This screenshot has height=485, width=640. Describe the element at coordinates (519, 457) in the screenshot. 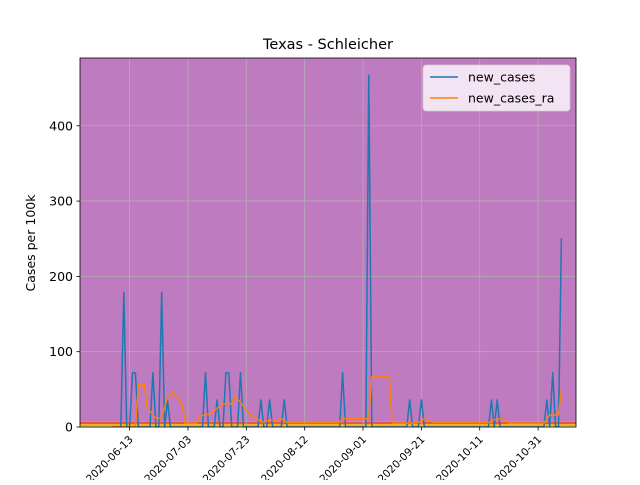

I see `x-tick-label: 2020-10-31` at that location.